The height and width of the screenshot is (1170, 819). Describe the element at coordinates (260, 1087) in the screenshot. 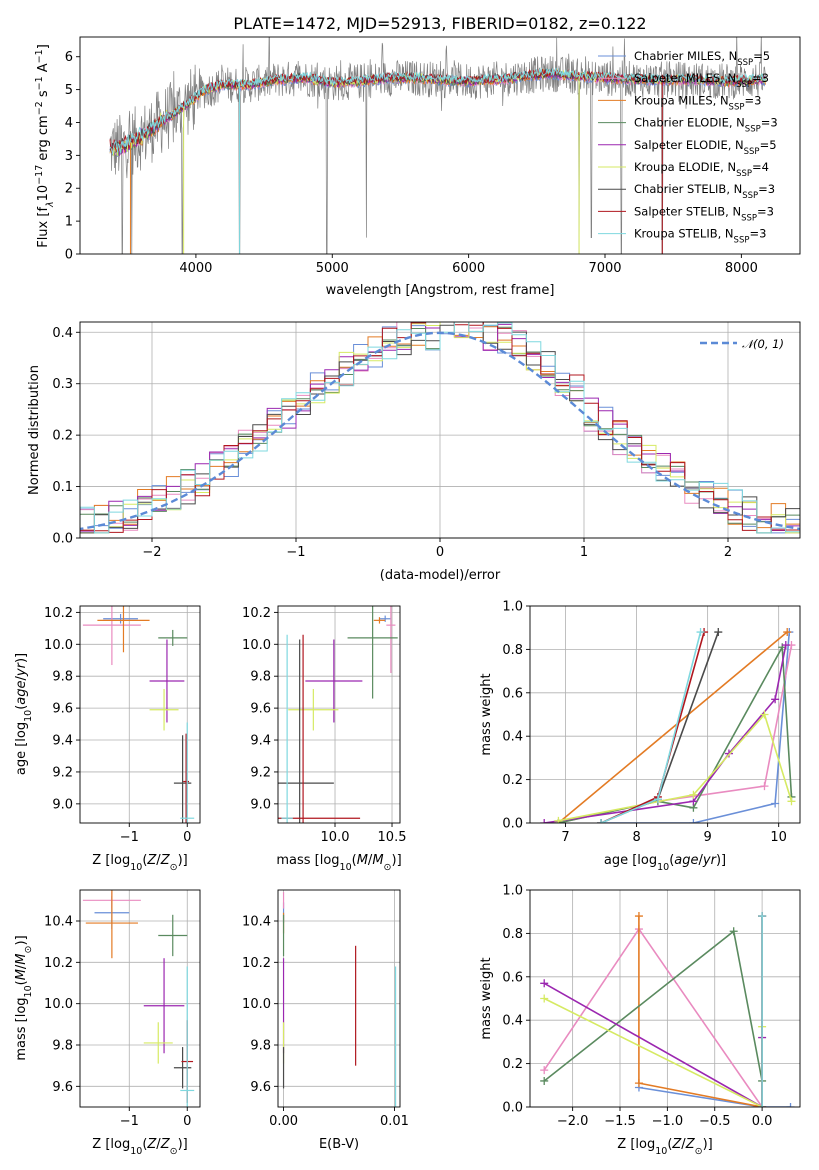

I see `y-tick-label: 9.6` at that location.